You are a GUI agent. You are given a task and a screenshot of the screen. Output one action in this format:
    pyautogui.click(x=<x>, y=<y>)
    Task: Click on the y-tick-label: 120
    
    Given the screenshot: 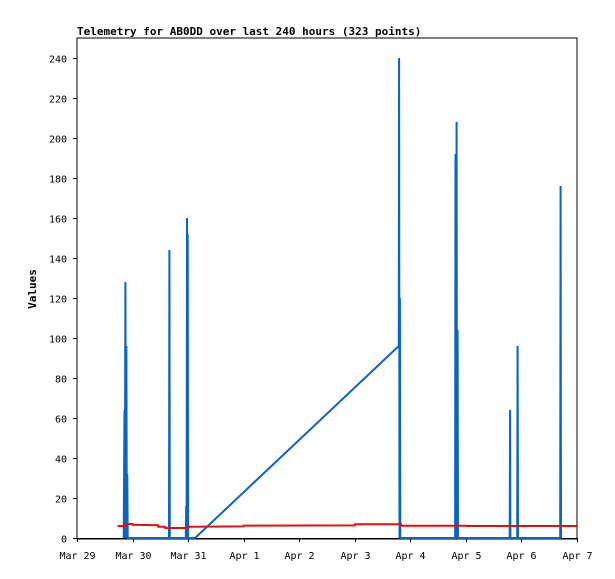 What is the action you would take?
    pyautogui.click(x=58, y=300)
    